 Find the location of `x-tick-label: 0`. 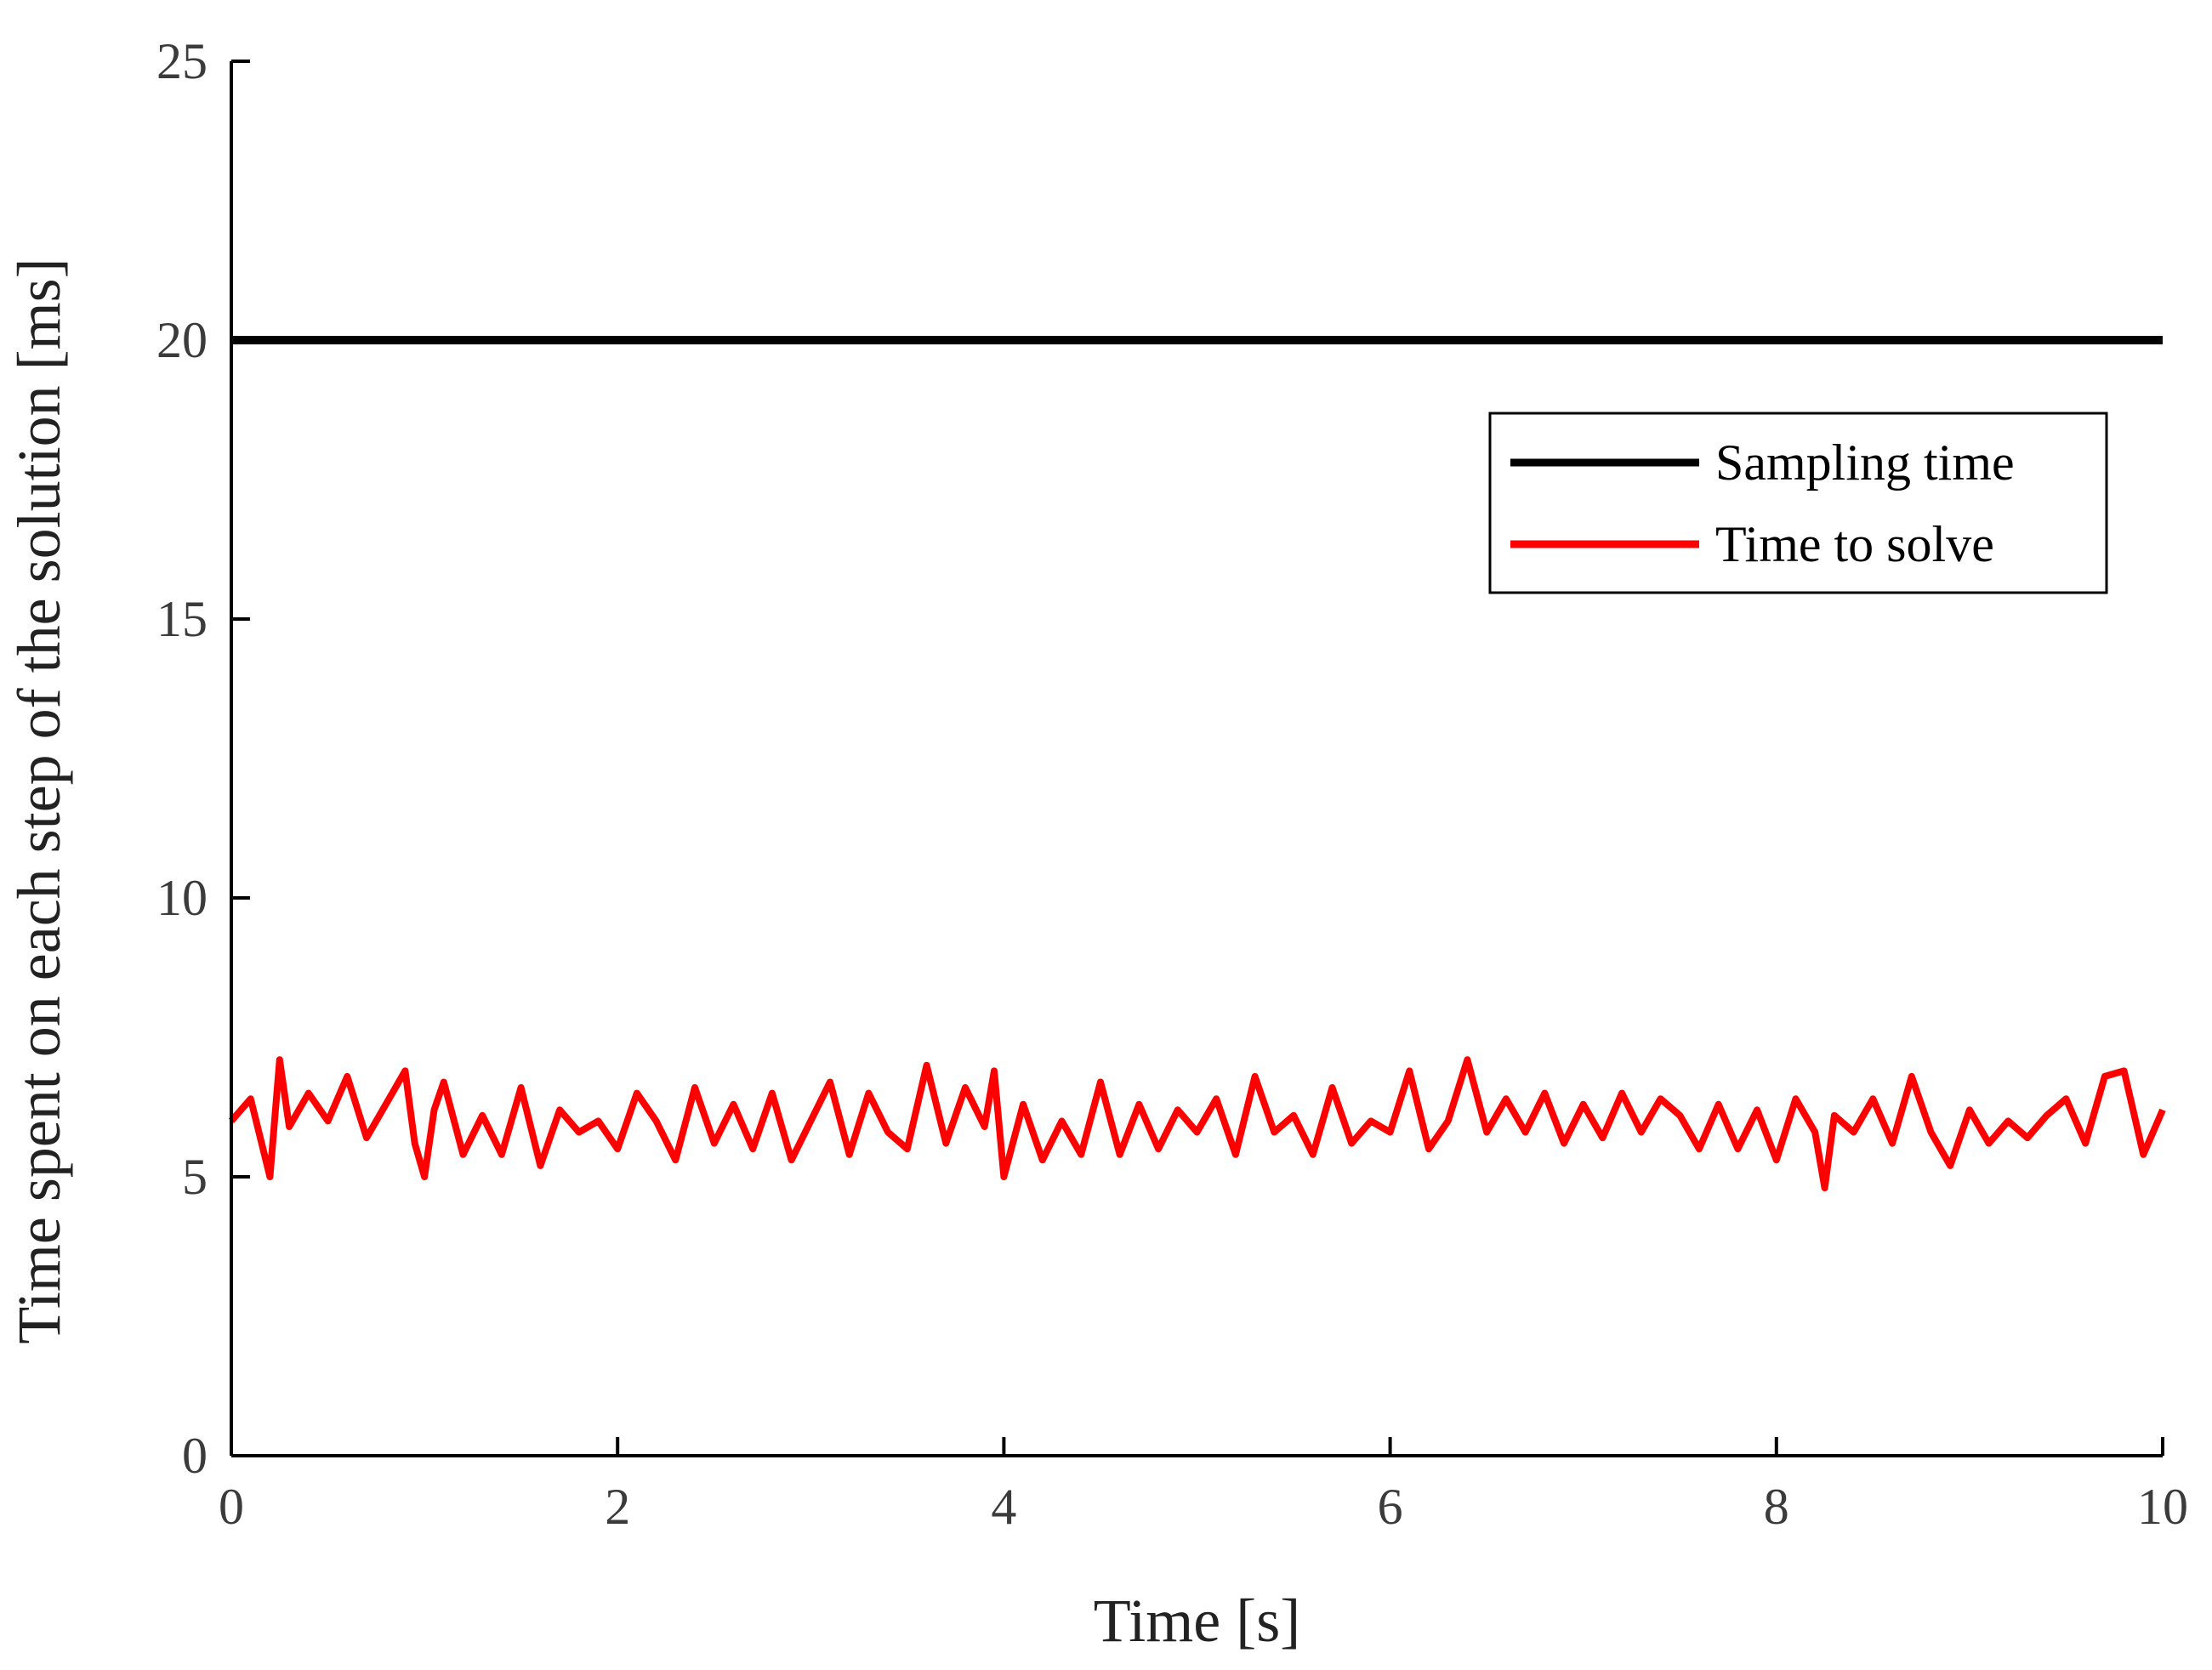

x-tick-label: 0 is located at coordinates (232, 1507).